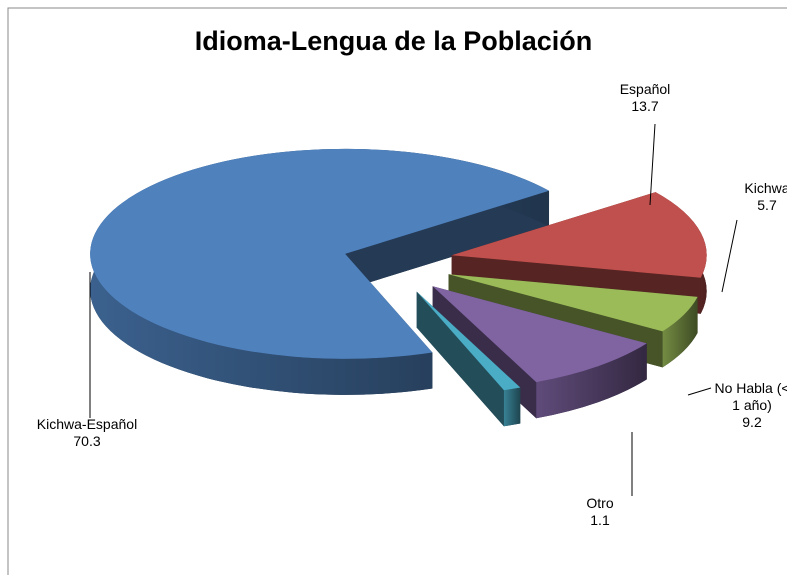 The height and width of the screenshot is (575, 787). I want to click on label-category: No Habla (< 1 año), so click(750, 396).